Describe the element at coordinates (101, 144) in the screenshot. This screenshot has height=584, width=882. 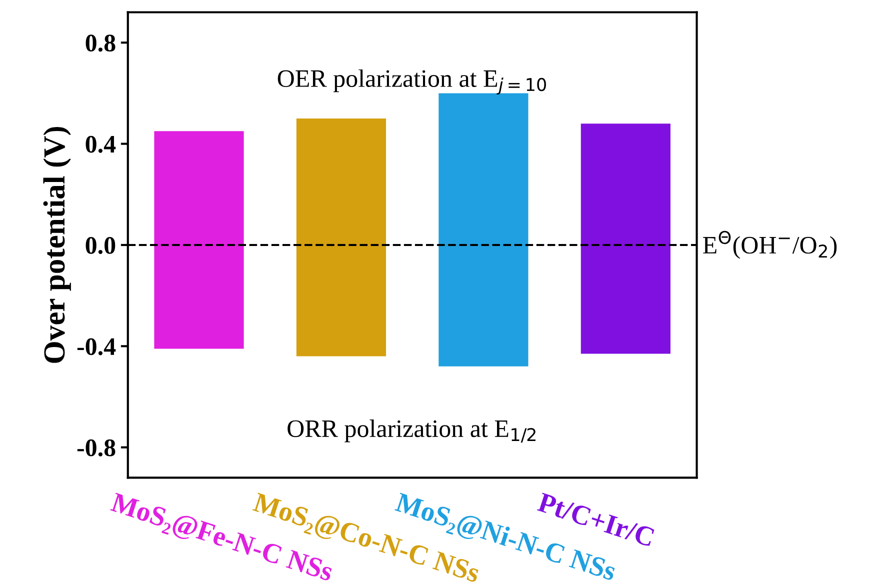
I see `y-tick-label: 0.4` at that location.